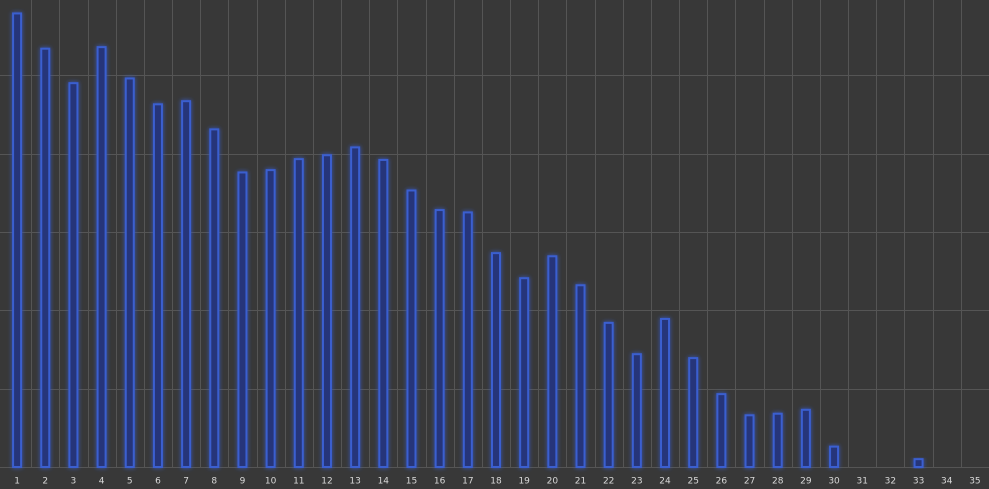 This screenshot has width=989, height=489. Describe the element at coordinates (608, 482) in the screenshot. I see `x-tick-label: 22` at that location.